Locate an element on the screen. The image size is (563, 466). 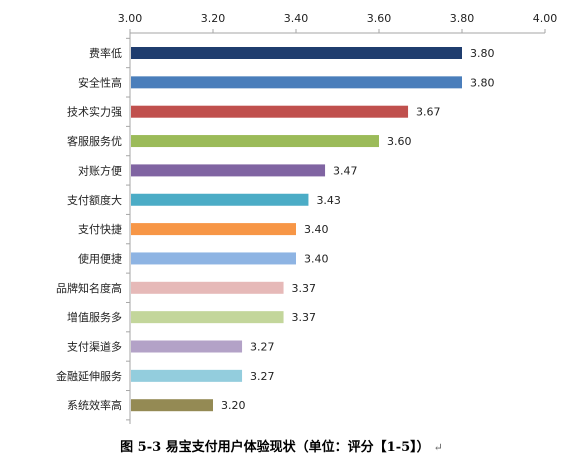
category-label: 技术实力强 is located at coordinates (94, 112).